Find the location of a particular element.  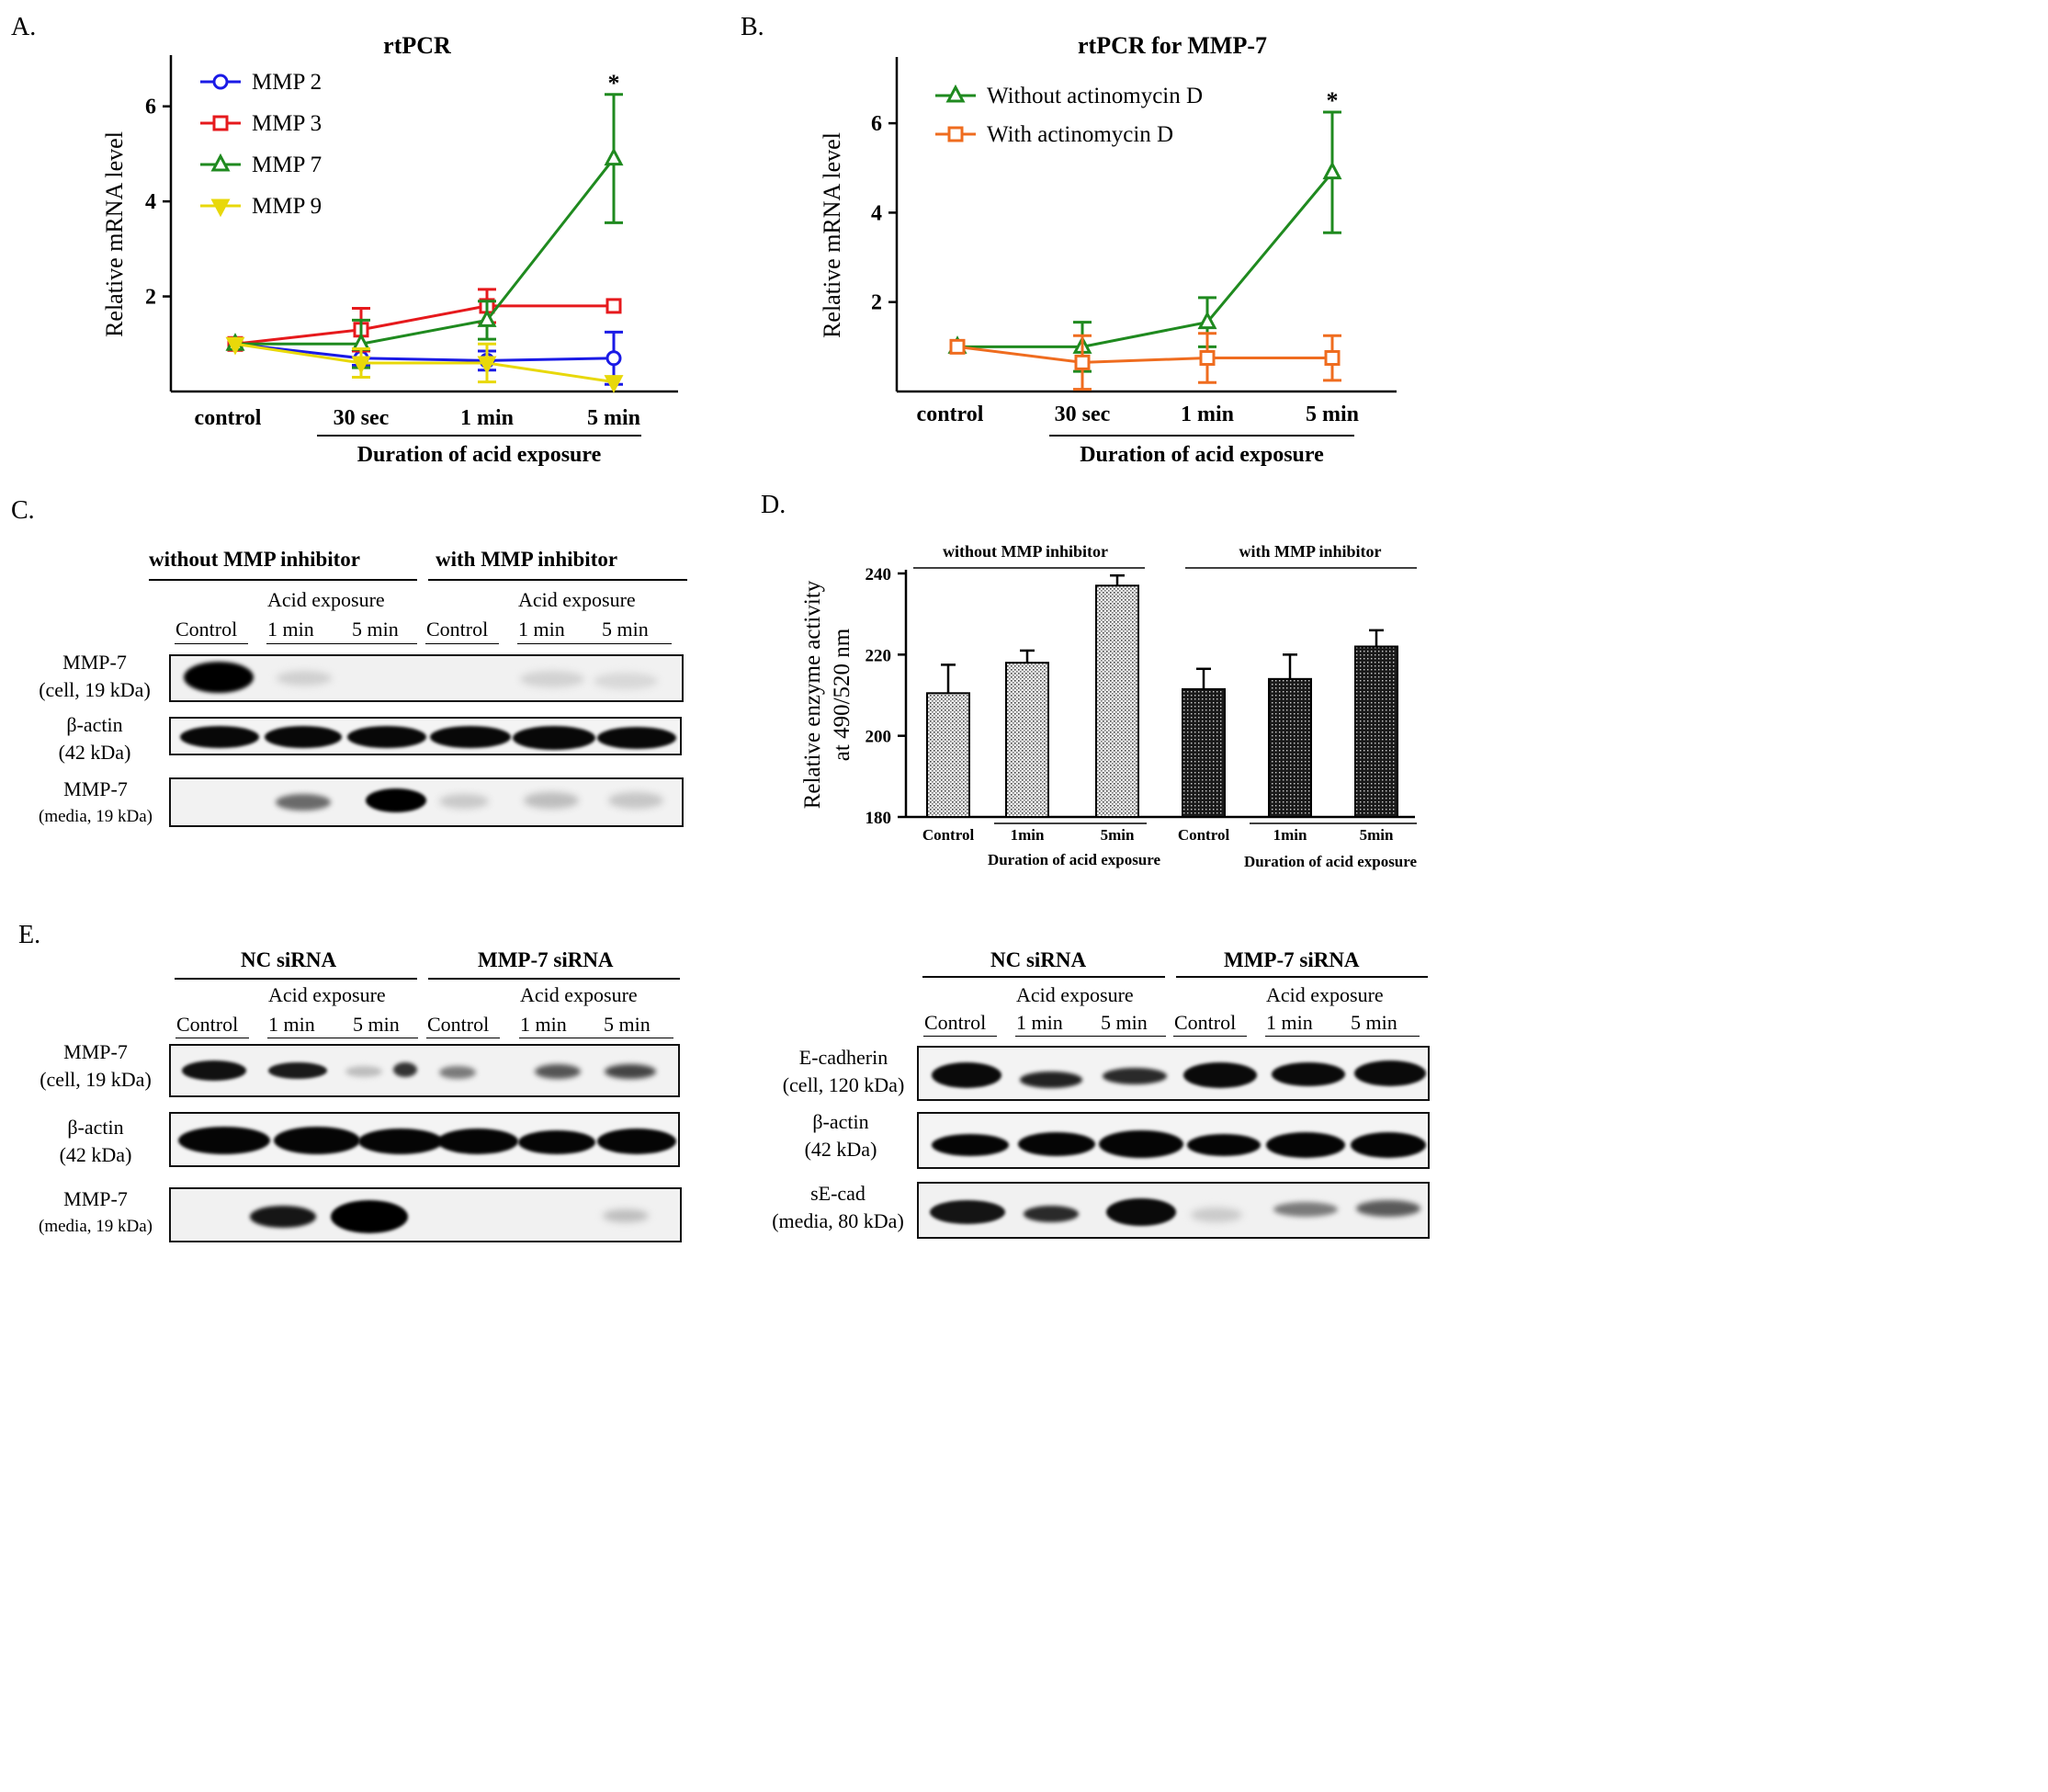

blot-c-acid1: Acid exposure is located at coordinates (326, 599).